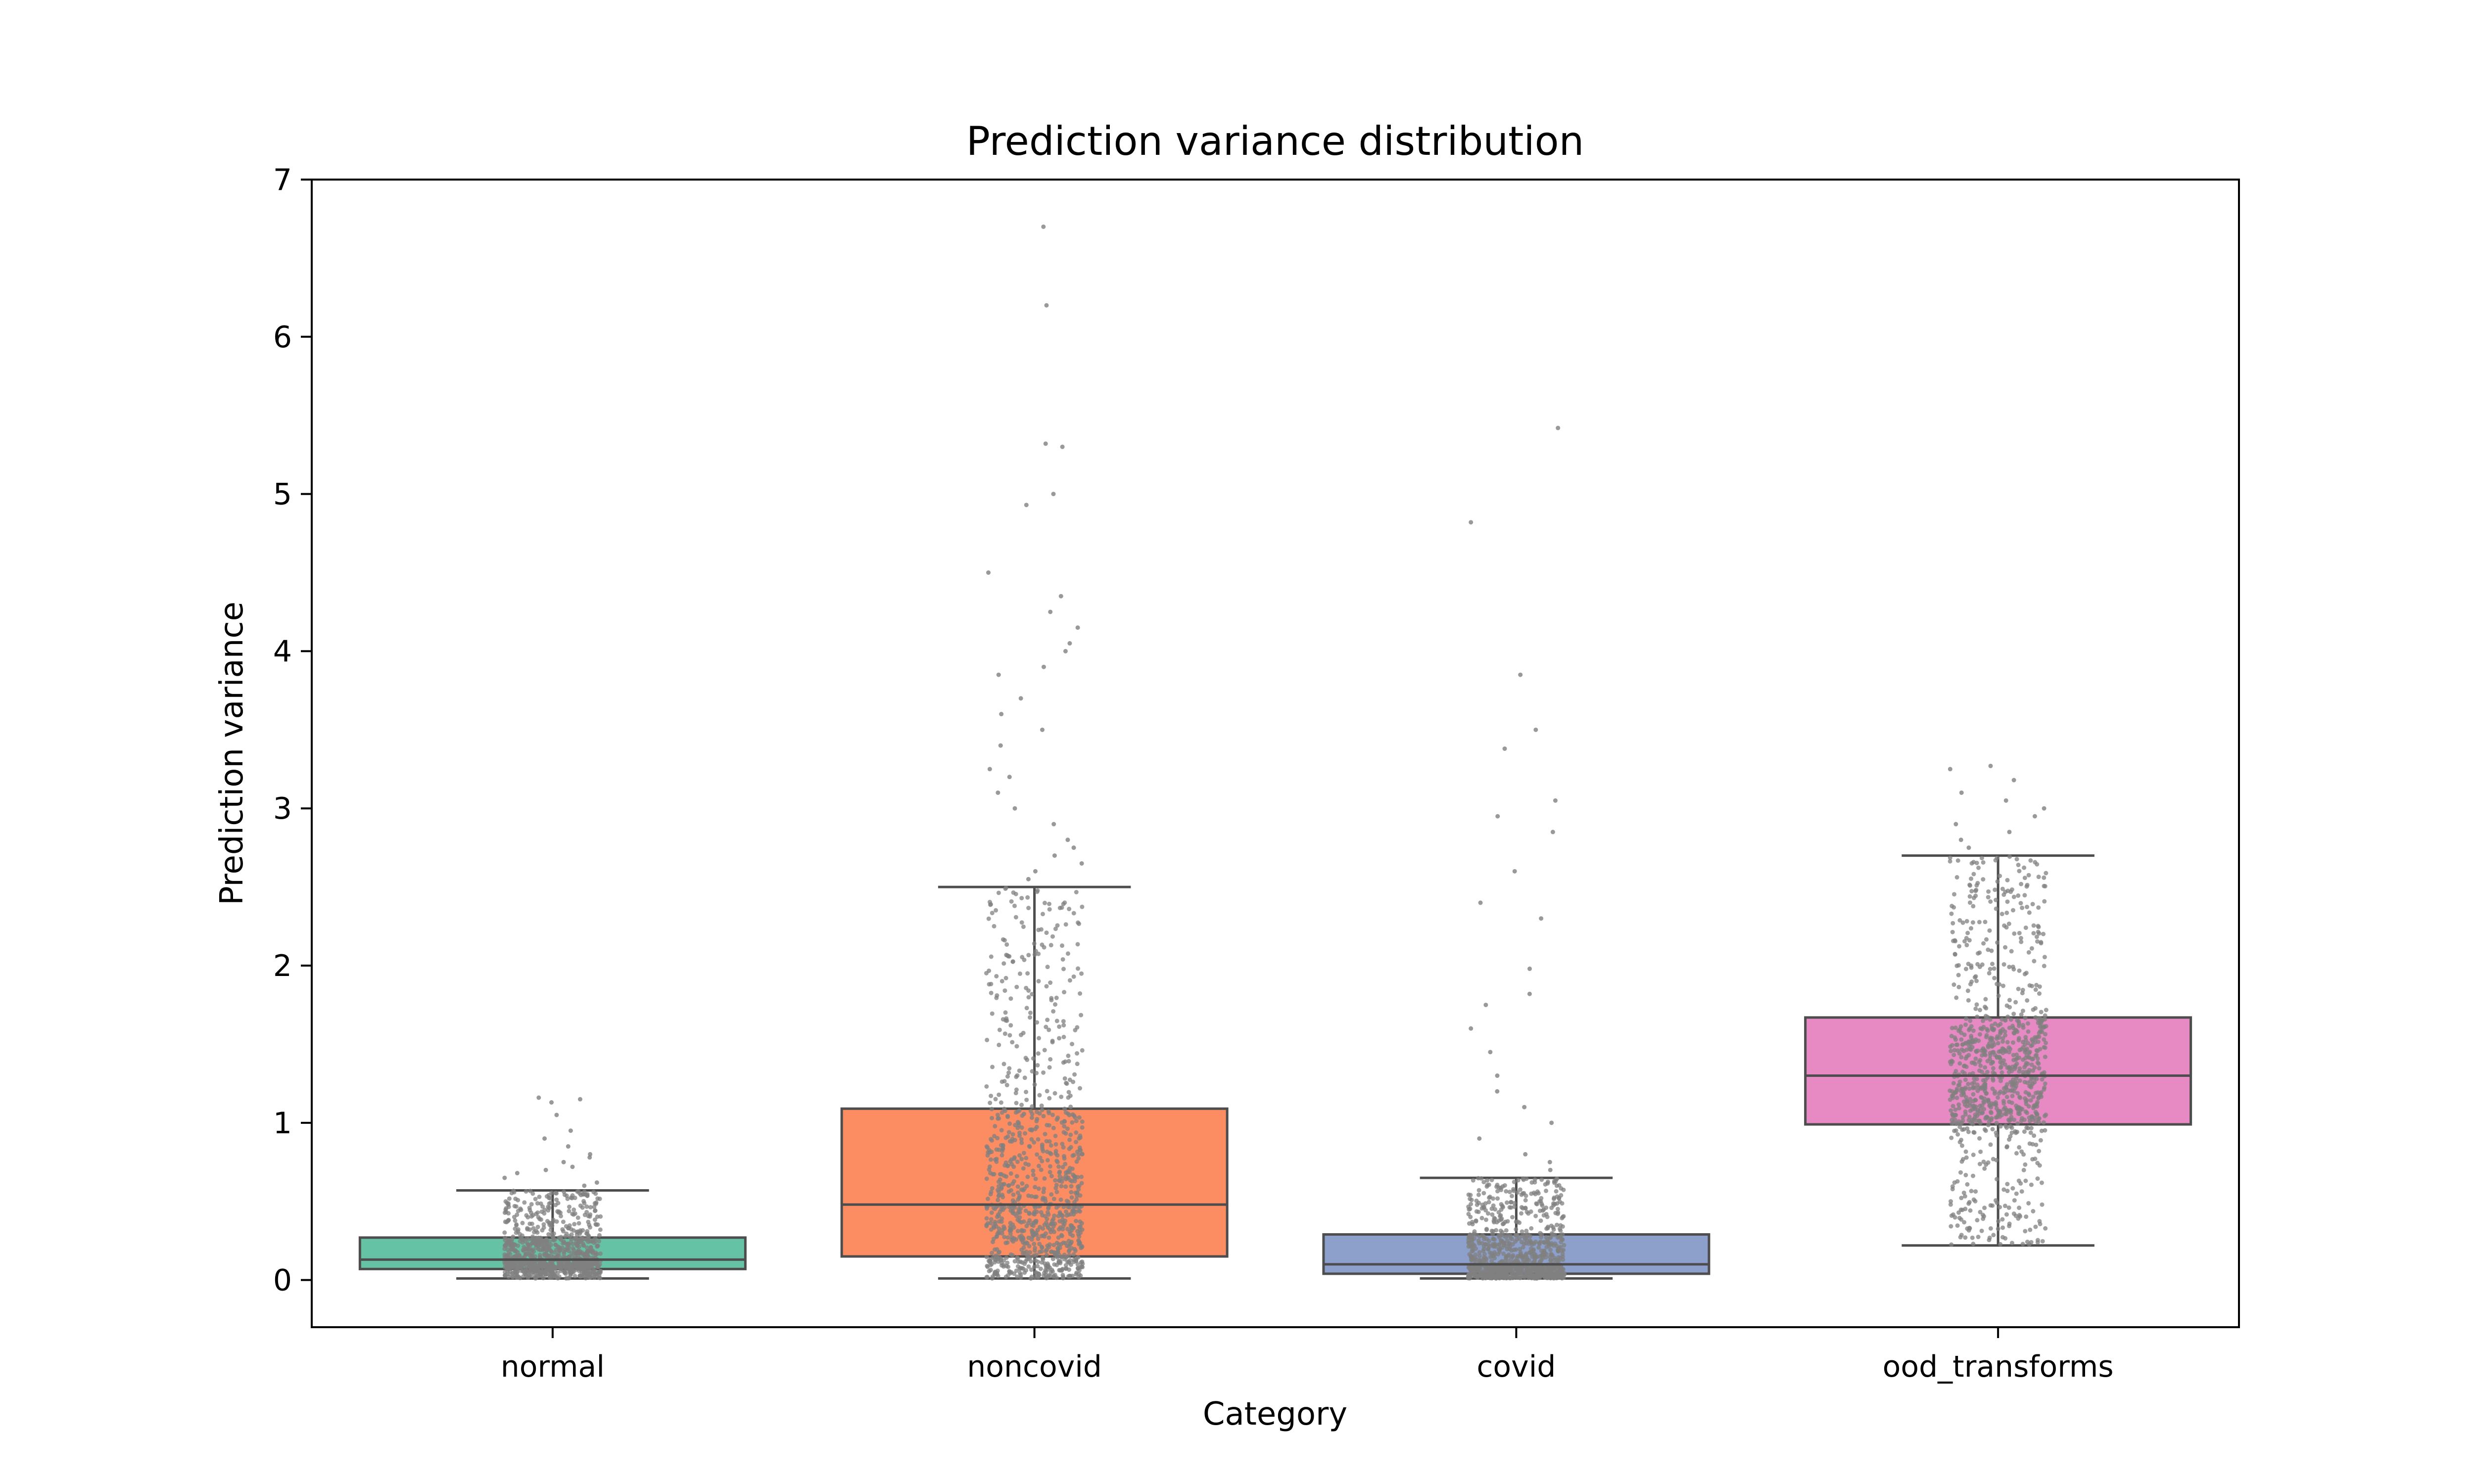 The width and height of the screenshot is (2474, 1484). I want to click on x-axis-label: Category, so click(1275, 1414).